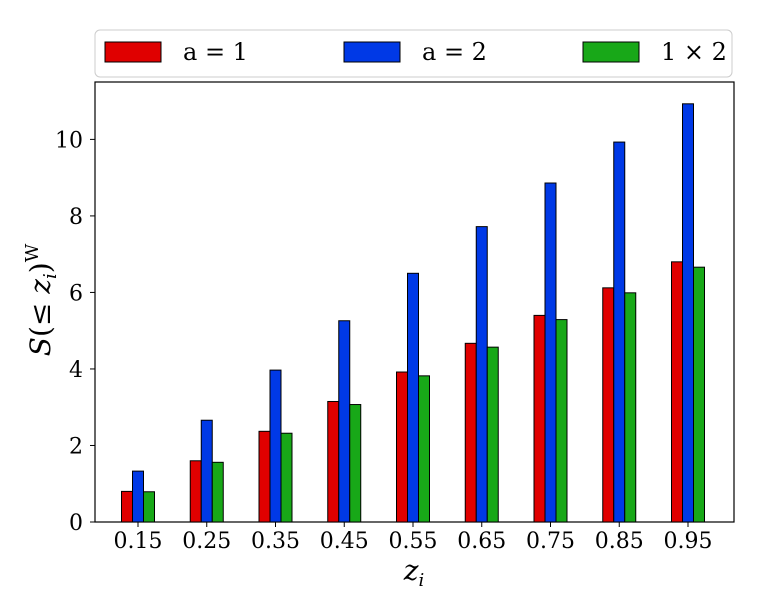 Image resolution: width=763 pixels, height=610 pixels. What do you see at coordinates (76, 370) in the screenshot?
I see `y-tick-label: 4` at bounding box center [76, 370].